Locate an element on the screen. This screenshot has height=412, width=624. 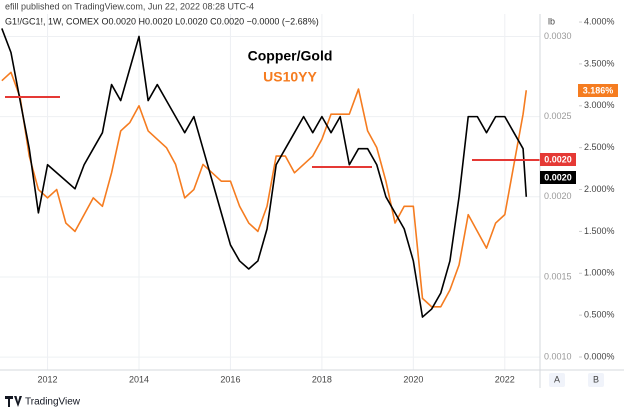
y2-tick-label: 0.000% is located at coordinates (599, 356).